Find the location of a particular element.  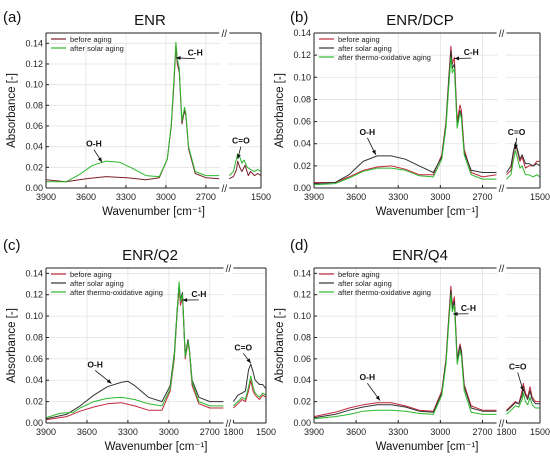

chart-title: ENR/DCP is located at coordinates (420, 20).